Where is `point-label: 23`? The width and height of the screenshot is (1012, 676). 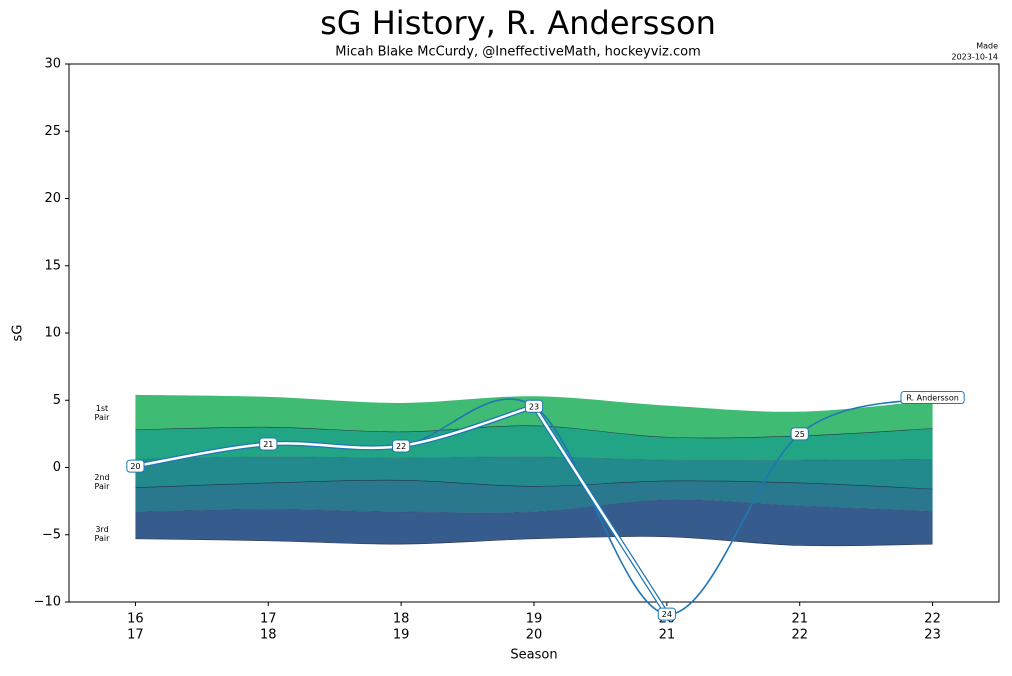
point-label: 23 is located at coordinates (534, 406).